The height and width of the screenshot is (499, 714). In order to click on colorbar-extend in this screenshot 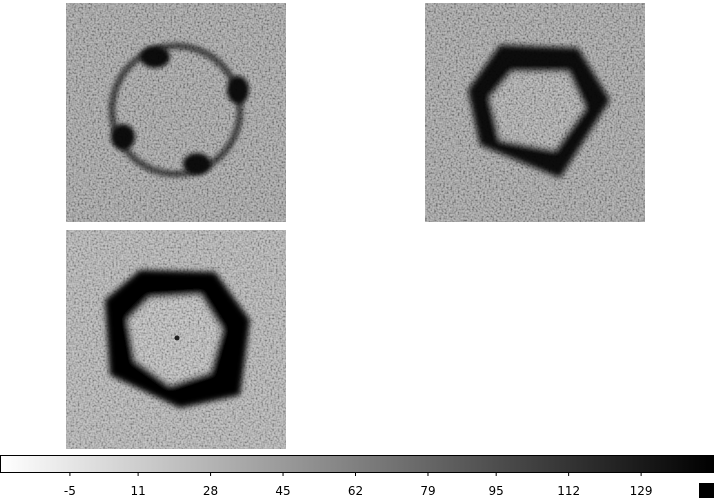, I will do `click(706, 490)`.